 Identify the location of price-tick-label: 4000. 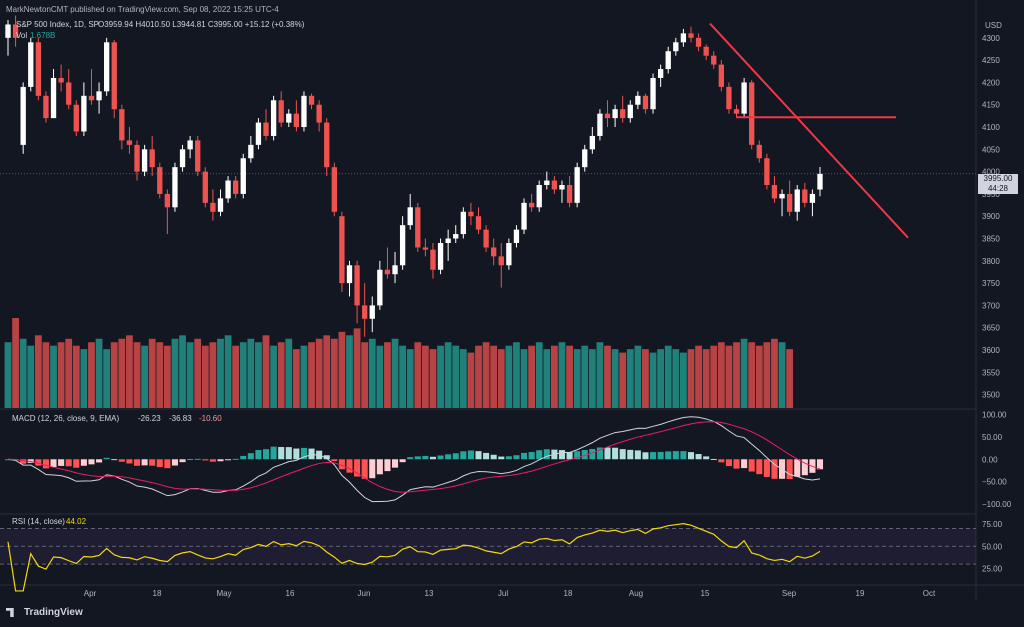
(991, 172).